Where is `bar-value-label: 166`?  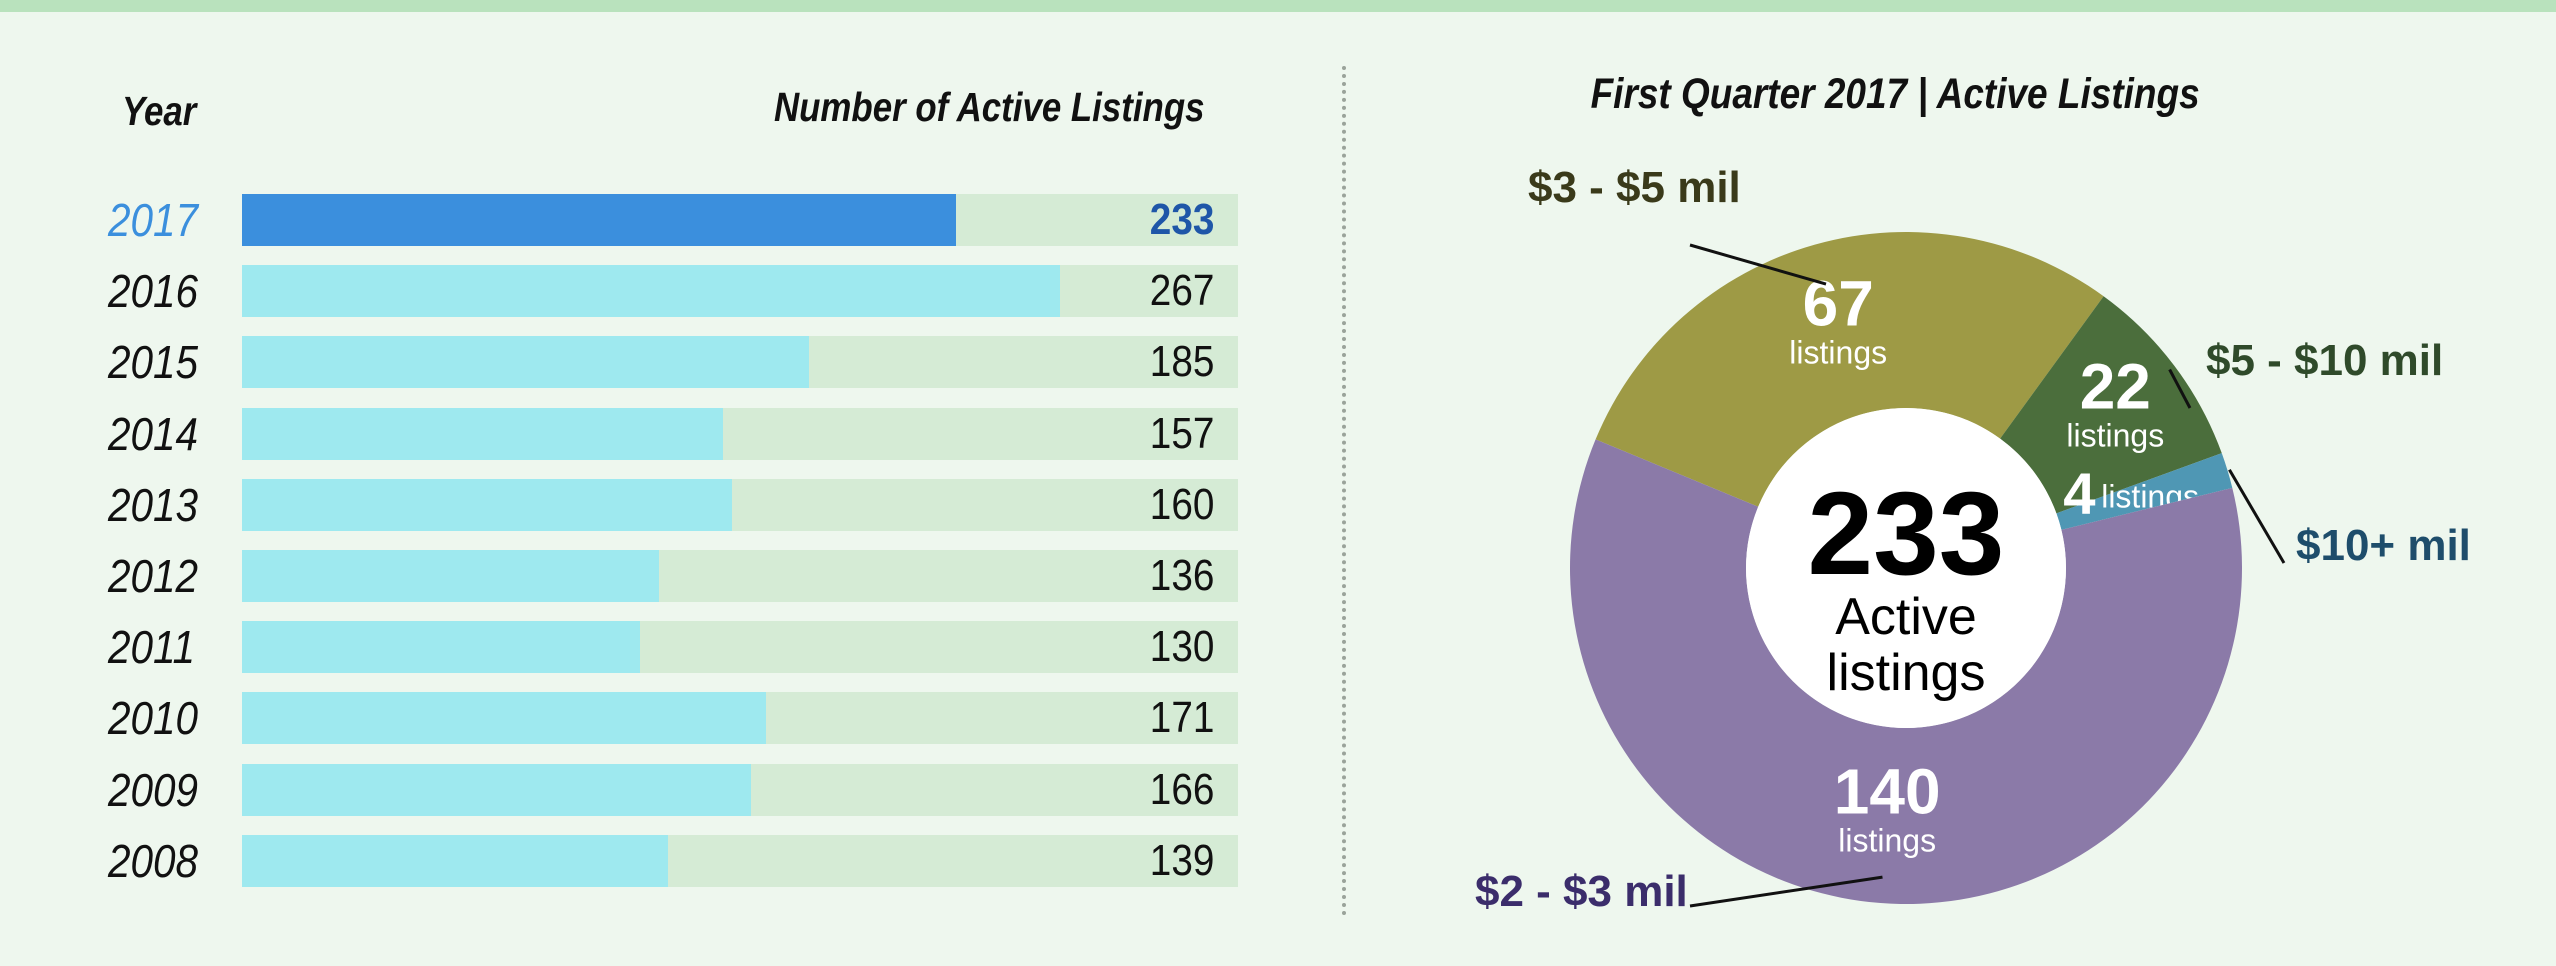 bar-value-label: 166 is located at coordinates (1181, 789).